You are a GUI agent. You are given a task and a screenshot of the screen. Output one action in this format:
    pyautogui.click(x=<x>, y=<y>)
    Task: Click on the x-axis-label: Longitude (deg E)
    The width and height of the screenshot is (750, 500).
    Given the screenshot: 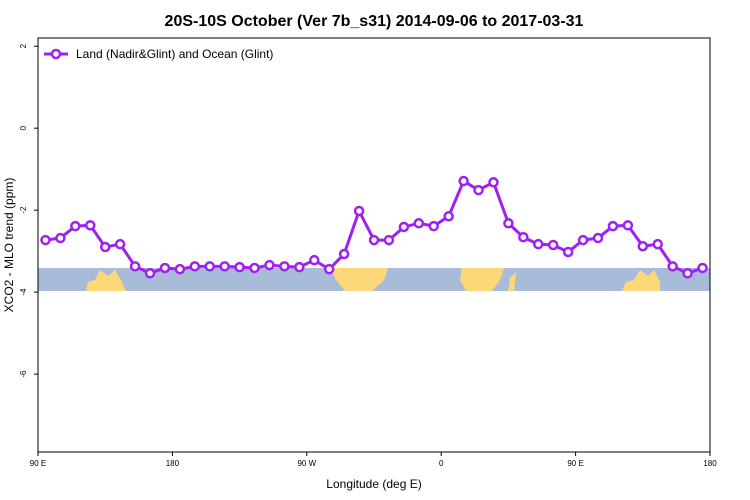 What is the action you would take?
    pyautogui.click(x=373, y=484)
    